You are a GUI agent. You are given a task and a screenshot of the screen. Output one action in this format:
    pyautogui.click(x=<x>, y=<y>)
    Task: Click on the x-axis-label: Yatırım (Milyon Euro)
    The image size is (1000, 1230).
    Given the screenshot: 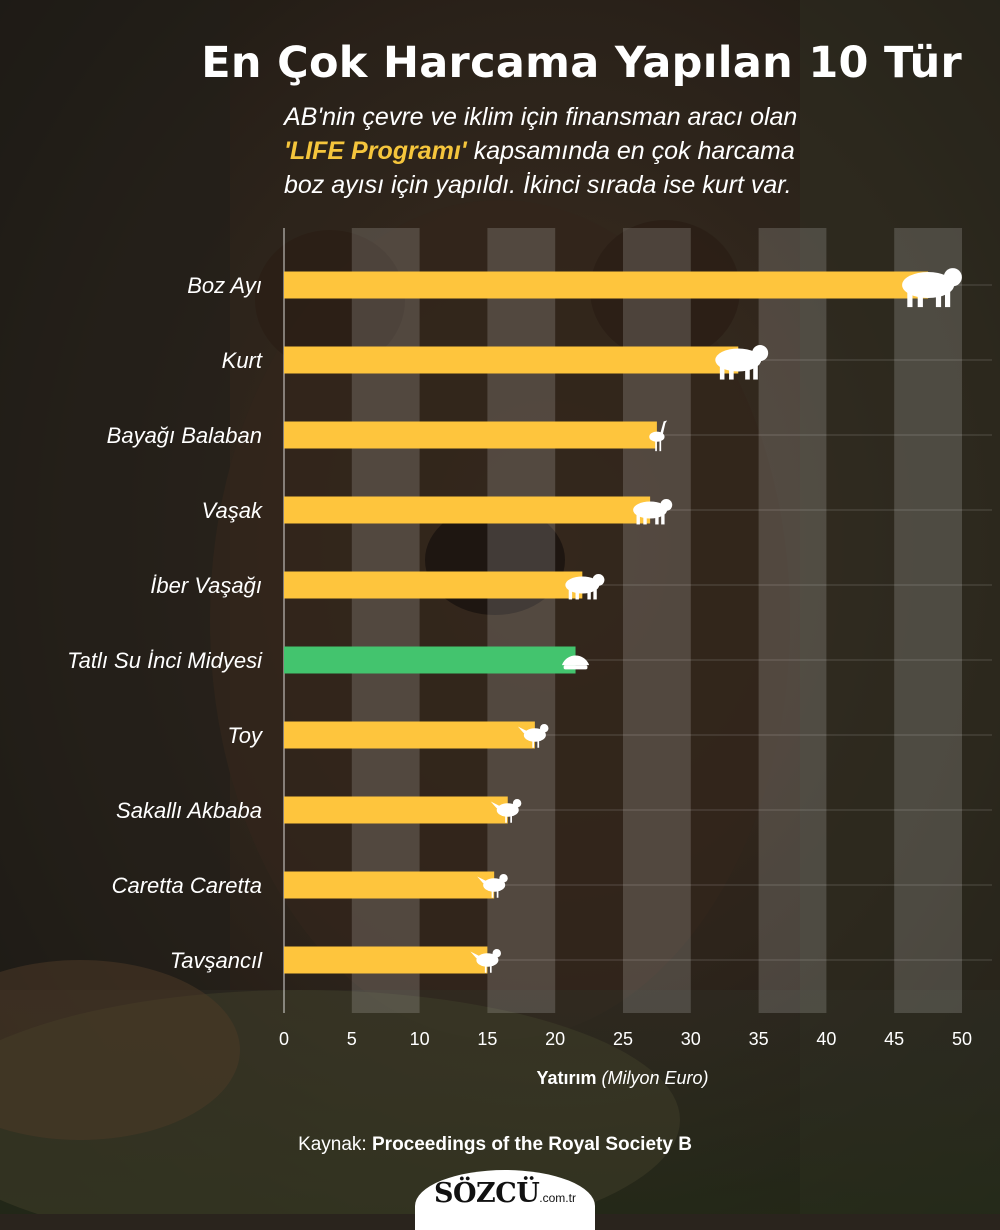 What is the action you would take?
    pyautogui.click(x=500, y=1078)
    